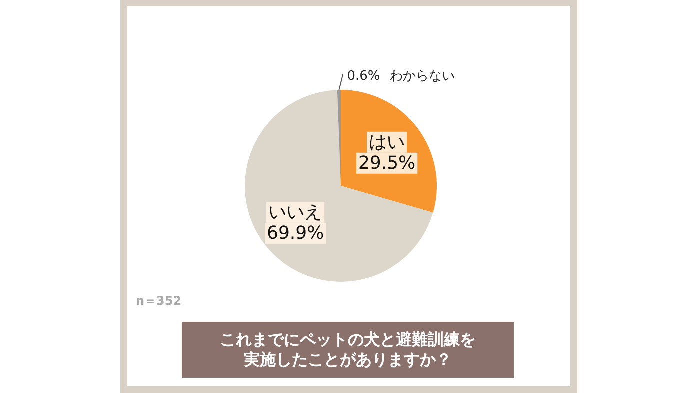 This screenshot has height=393, width=700. What do you see at coordinates (159, 301) in the screenshot?
I see `text: n＝352` at bounding box center [159, 301].